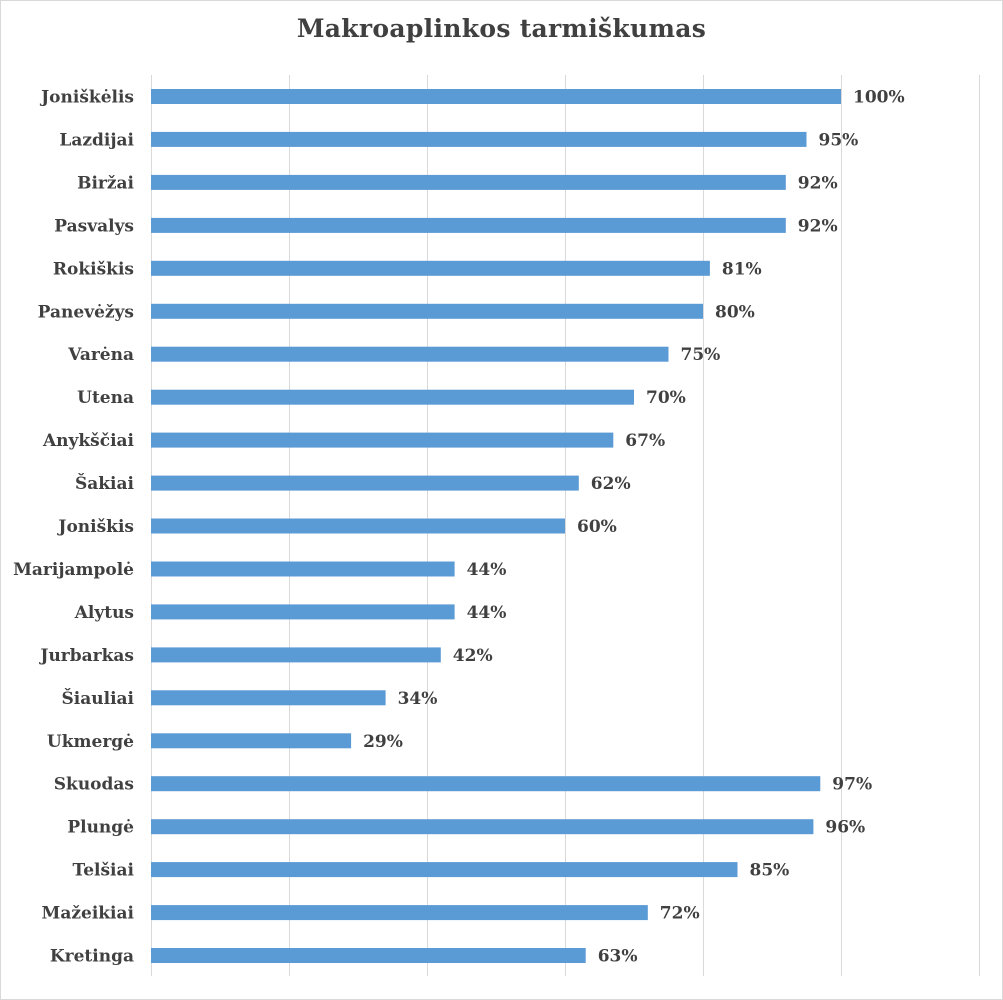 Image resolution: width=1003 pixels, height=1000 pixels. Describe the element at coordinates (94, 226) in the screenshot. I see `category-label: Pasvalys` at that location.